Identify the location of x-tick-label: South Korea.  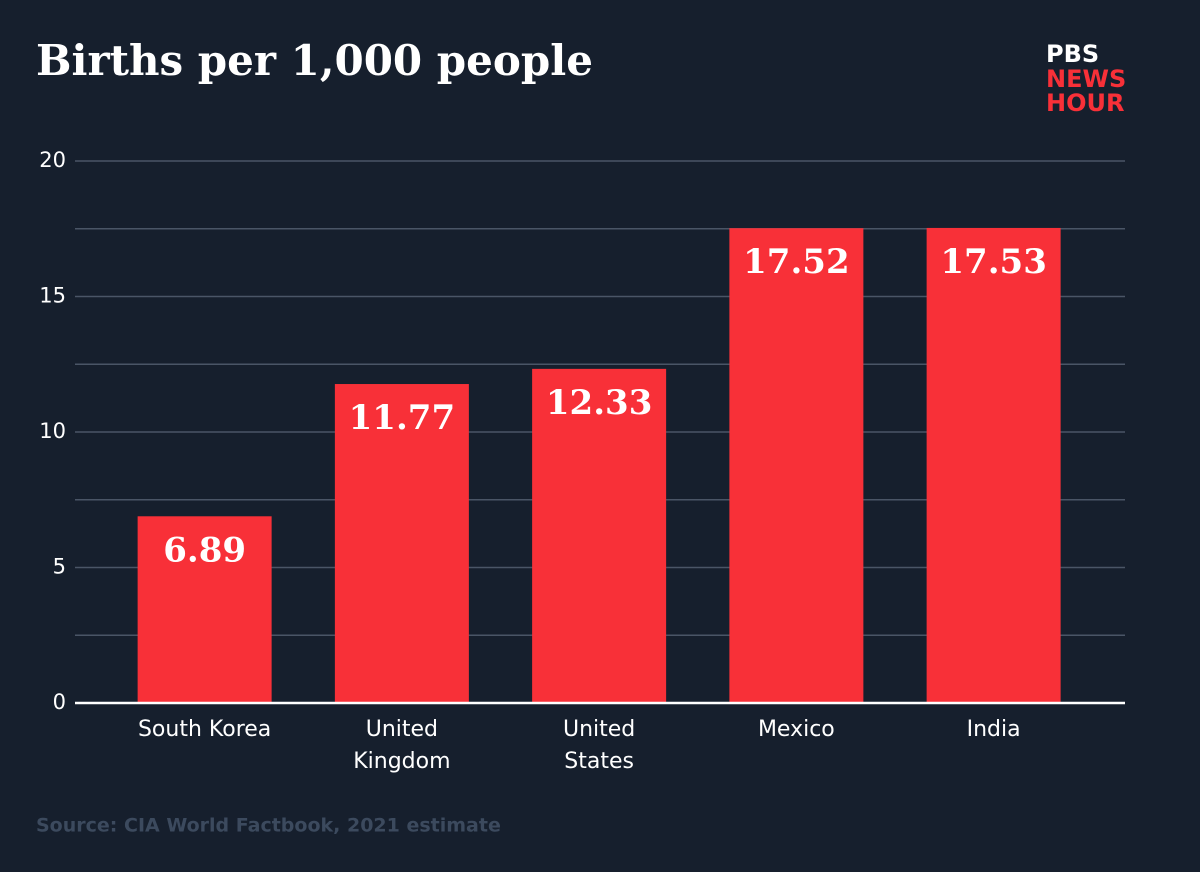
(204, 729).